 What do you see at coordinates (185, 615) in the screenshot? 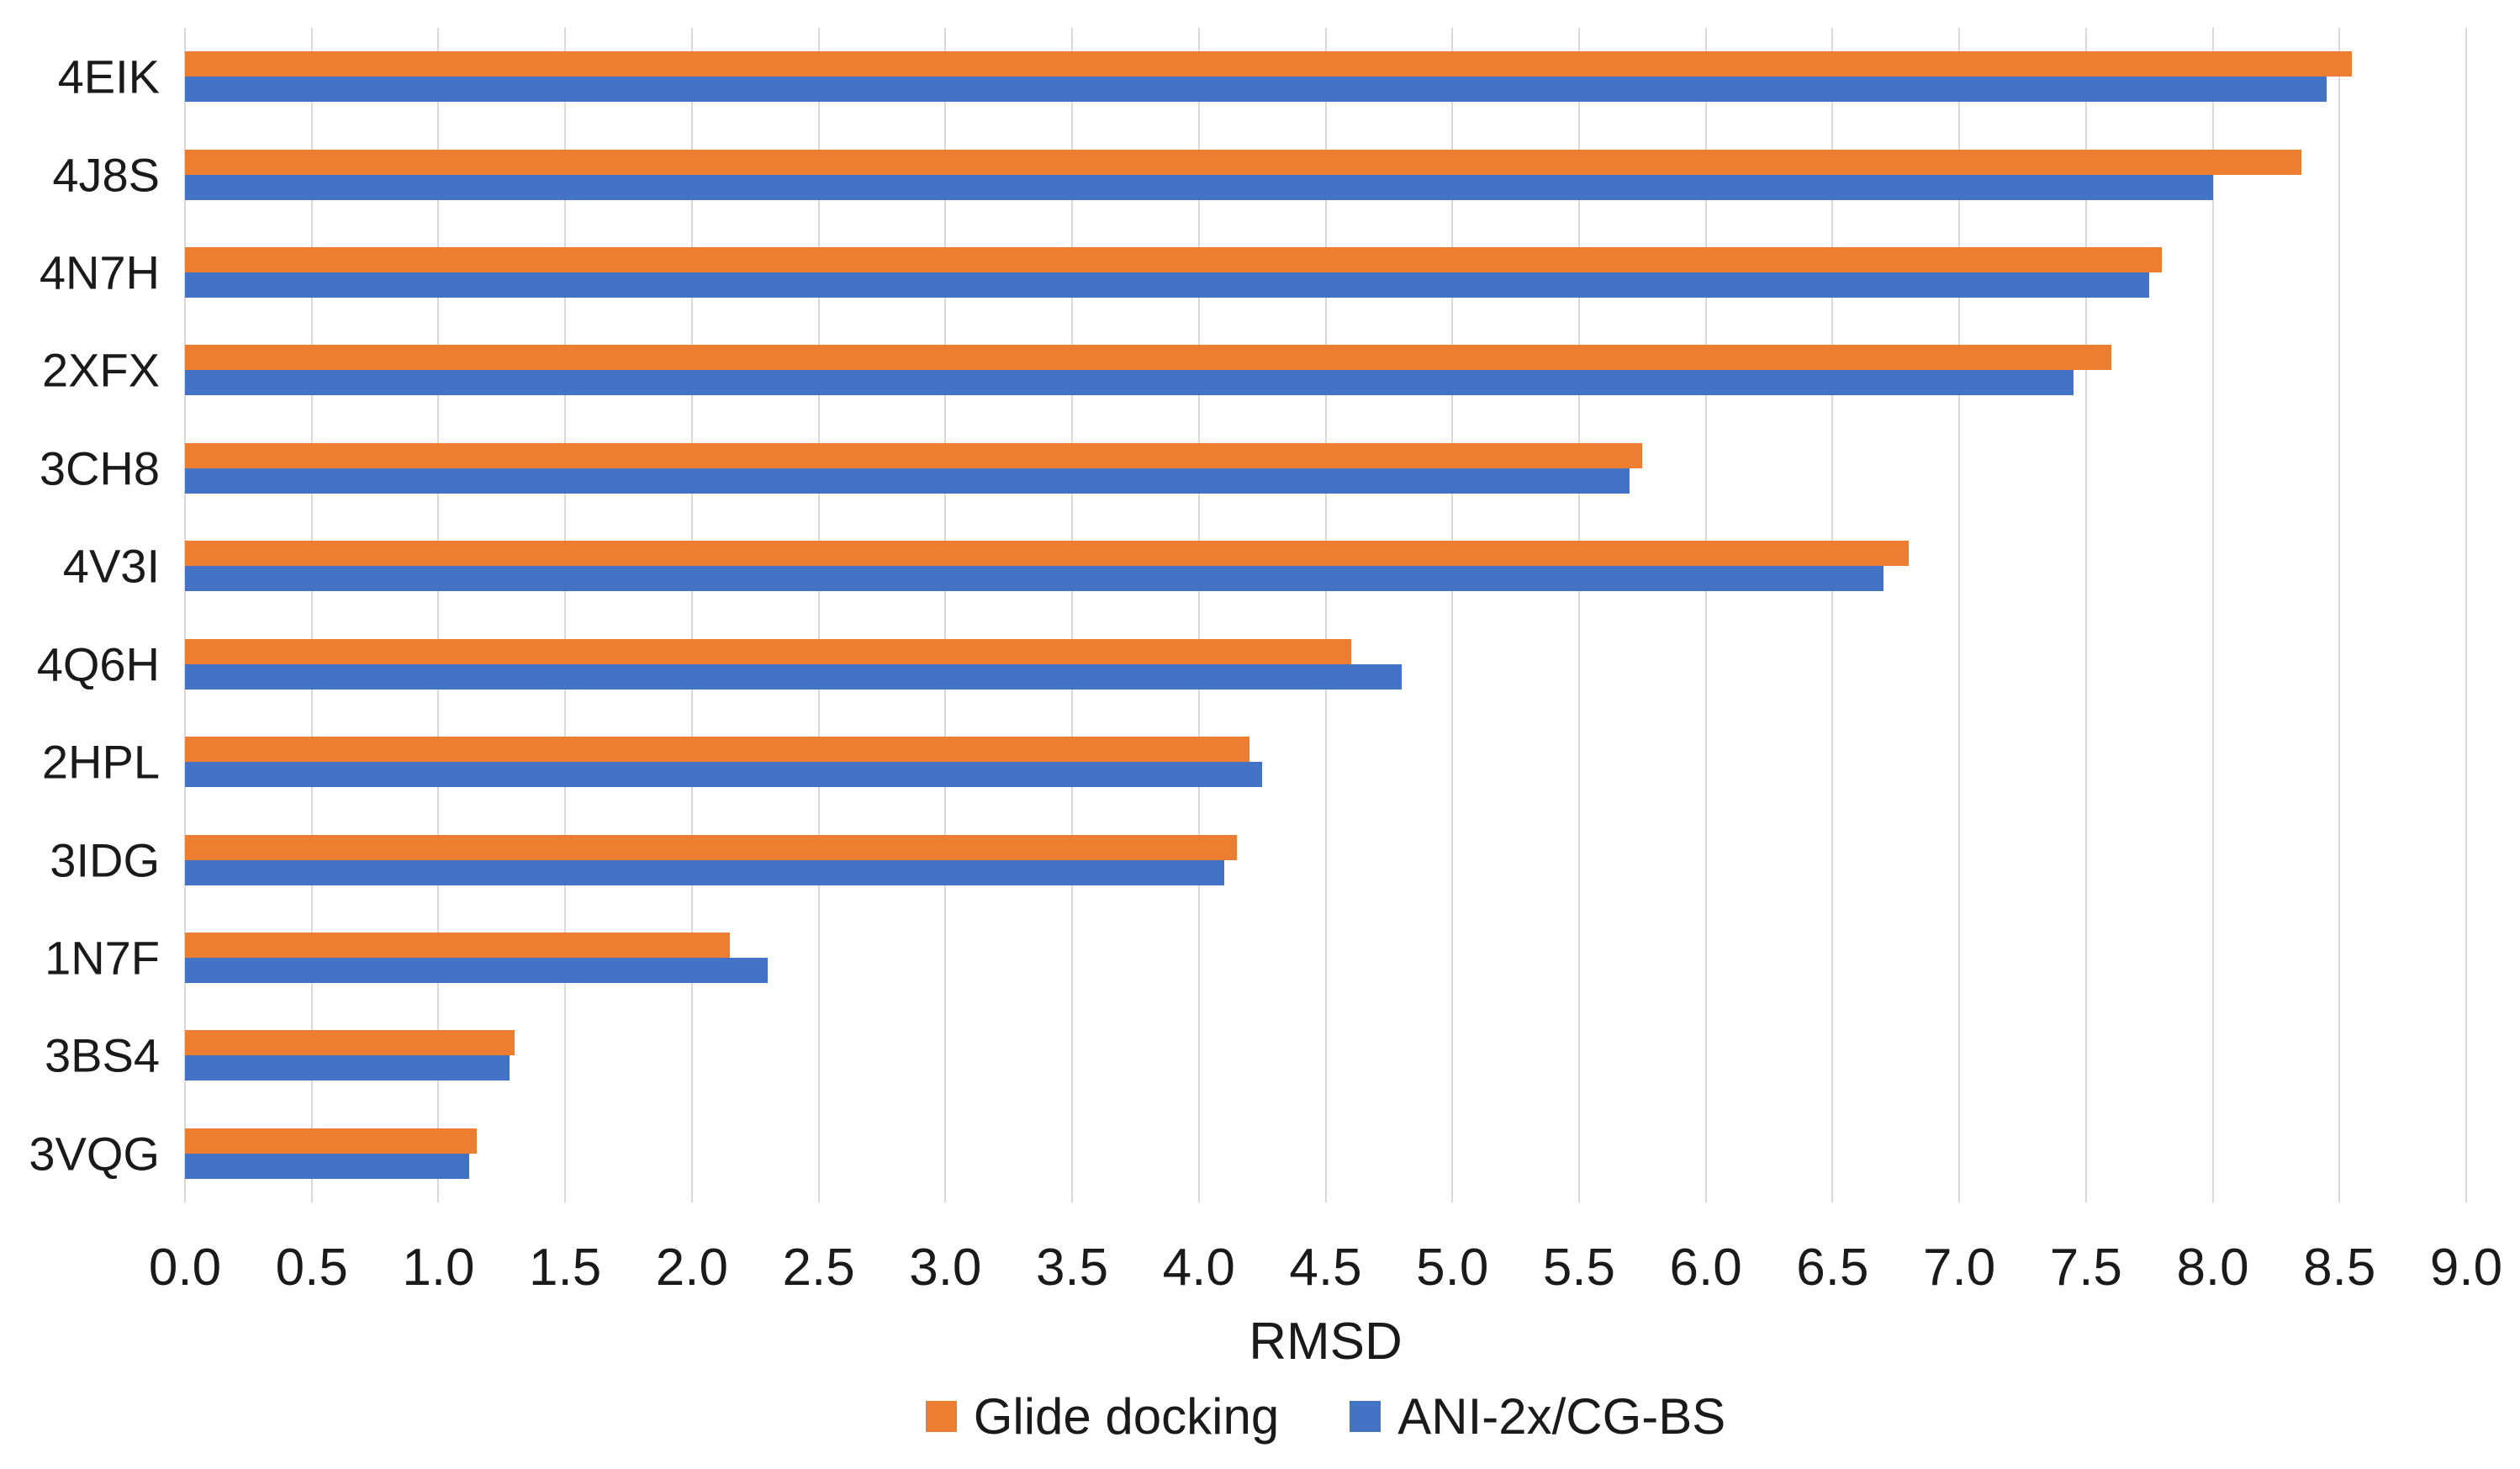
I see `gridline-0.0` at bounding box center [185, 615].